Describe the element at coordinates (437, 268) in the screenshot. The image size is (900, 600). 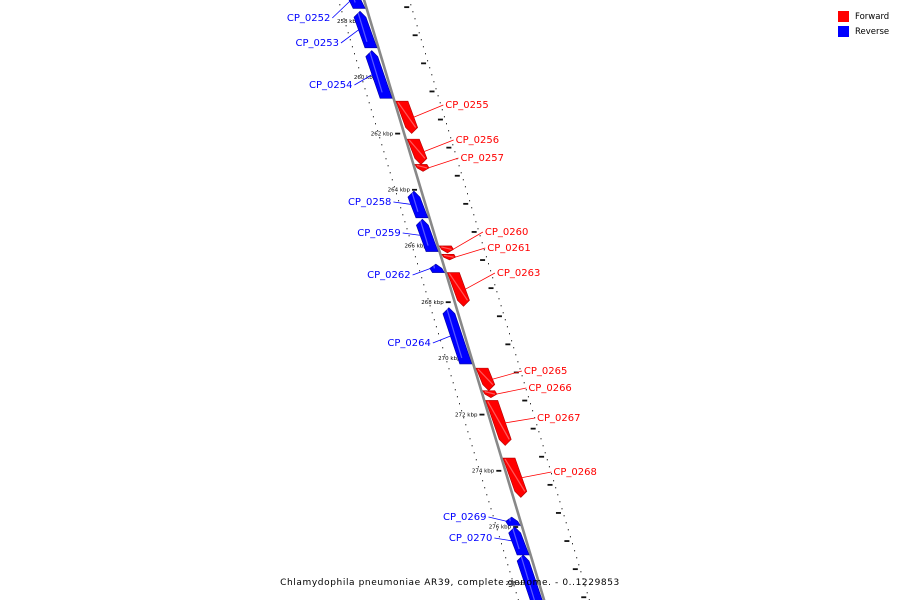
I see `gene-cp-0262-reverse` at that location.